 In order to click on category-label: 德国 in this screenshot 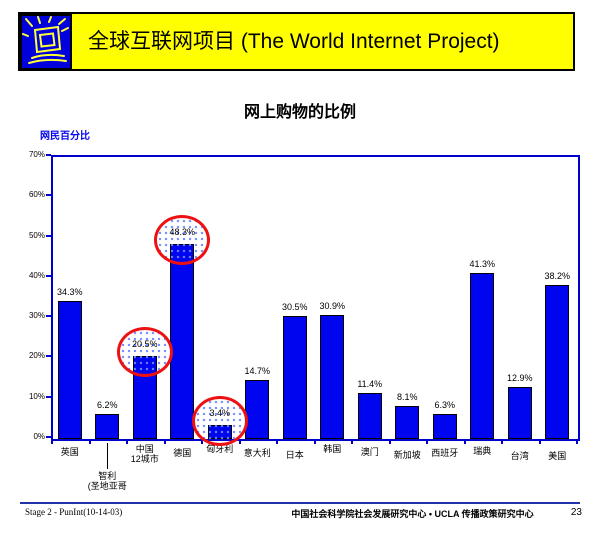, I will do `click(182, 453)`.